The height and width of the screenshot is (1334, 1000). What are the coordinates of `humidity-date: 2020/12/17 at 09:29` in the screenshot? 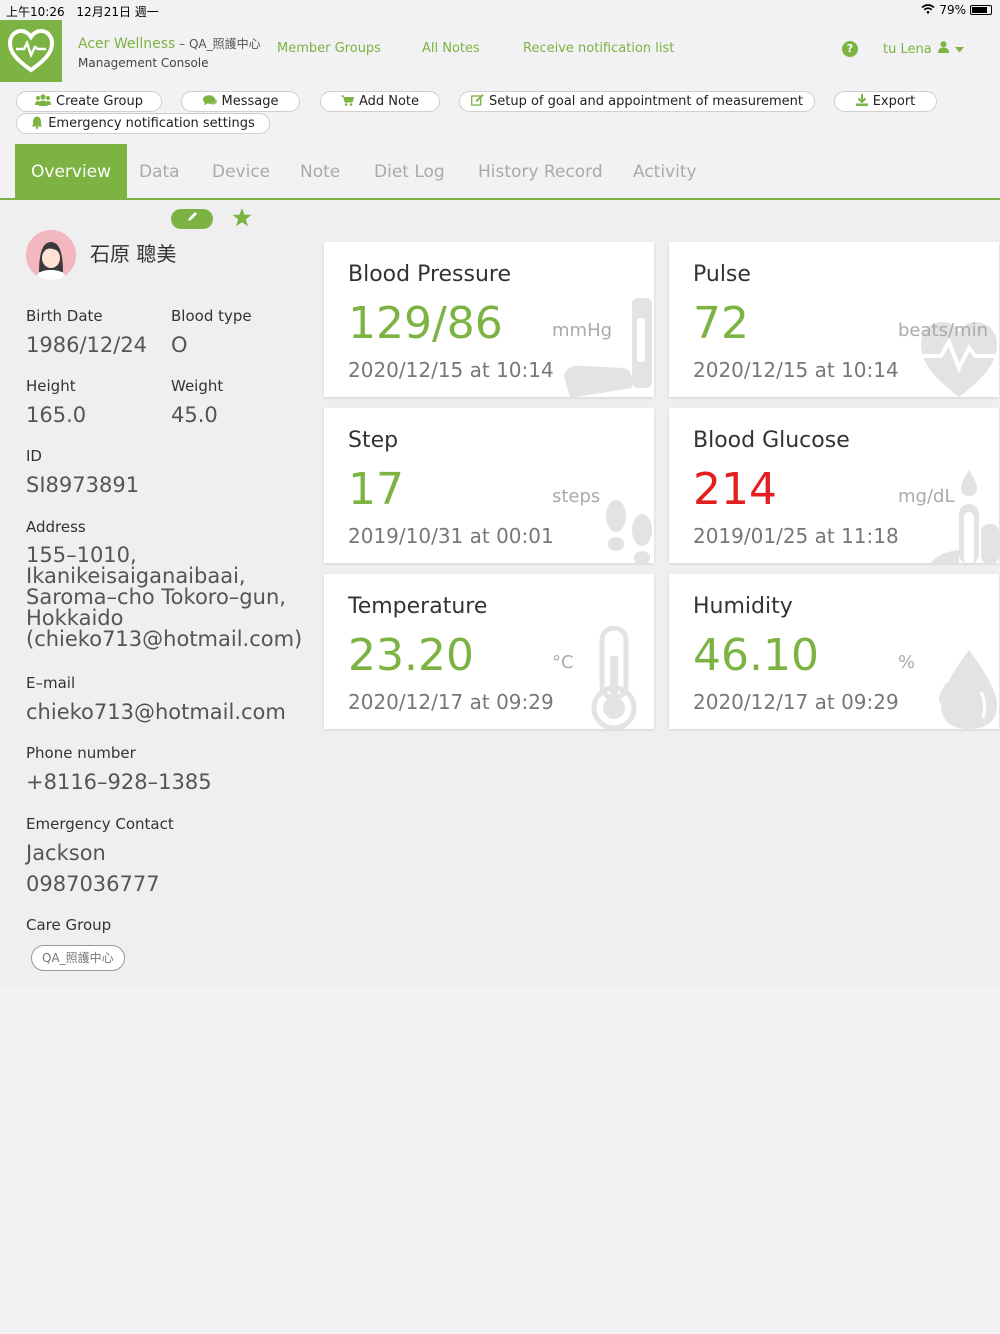 It's located at (796, 702).